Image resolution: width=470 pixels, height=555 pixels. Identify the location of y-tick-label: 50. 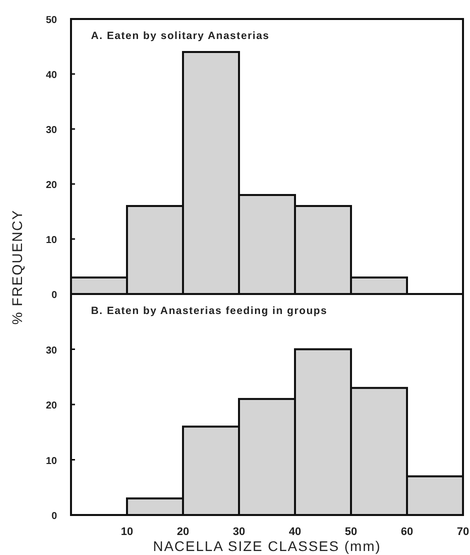
(52, 20).